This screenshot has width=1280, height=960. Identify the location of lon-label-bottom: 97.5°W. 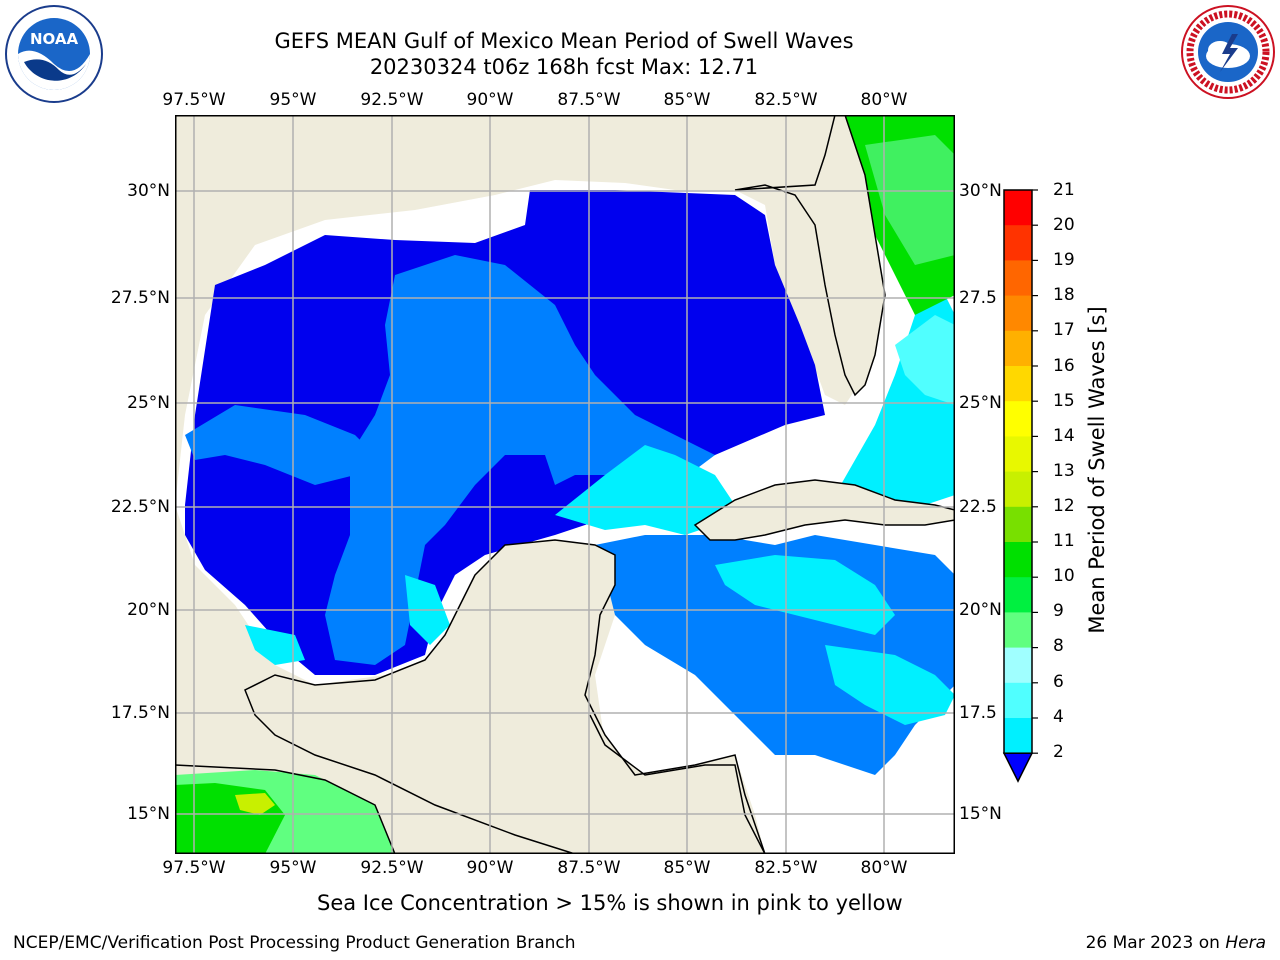
(194, 868).